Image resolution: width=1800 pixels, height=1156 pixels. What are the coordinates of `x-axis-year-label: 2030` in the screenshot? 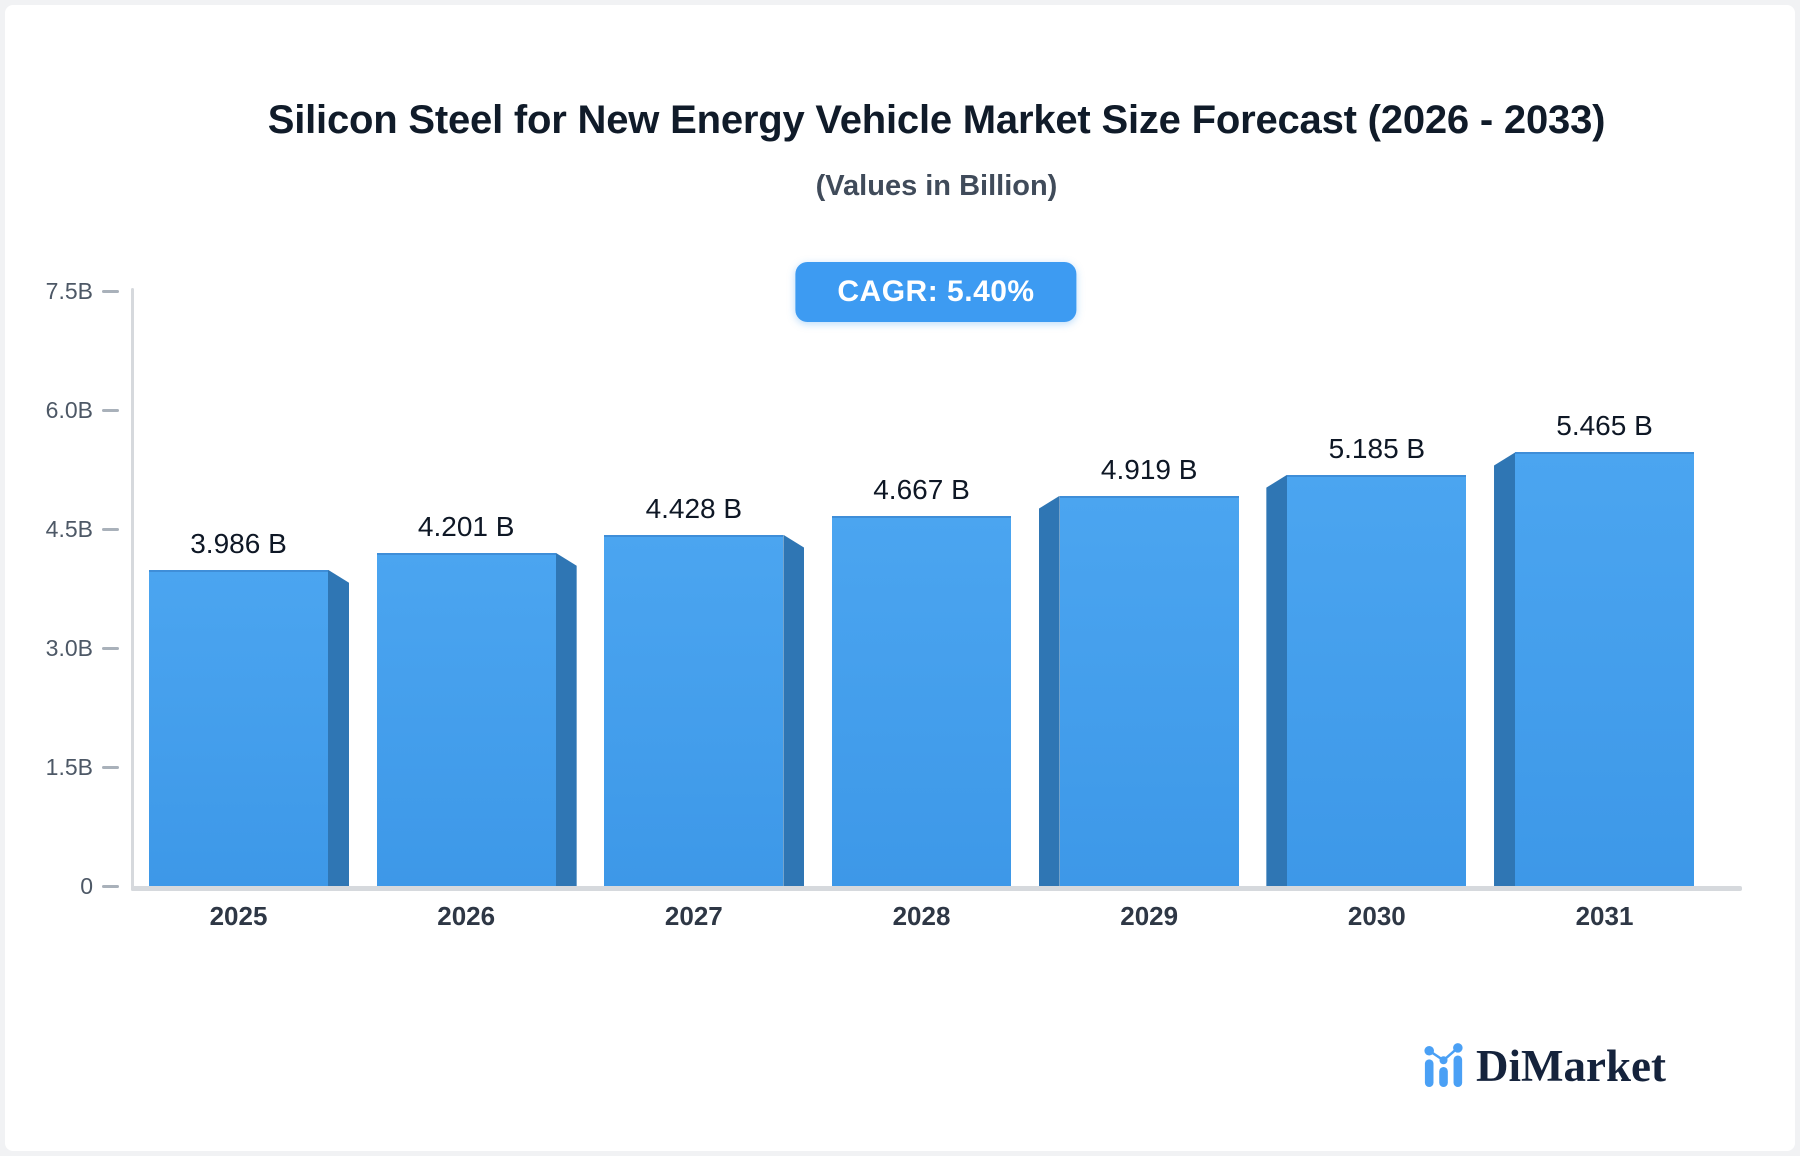 It's located at (1376, 916).